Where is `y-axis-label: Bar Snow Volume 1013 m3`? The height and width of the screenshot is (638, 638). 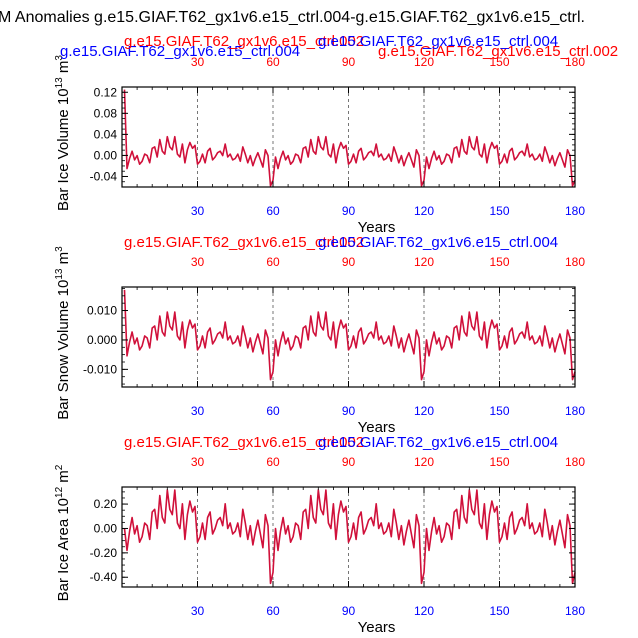
y-axis-label: Bar Snow Volume 1013 m3 is located at coordinates (63, 333).